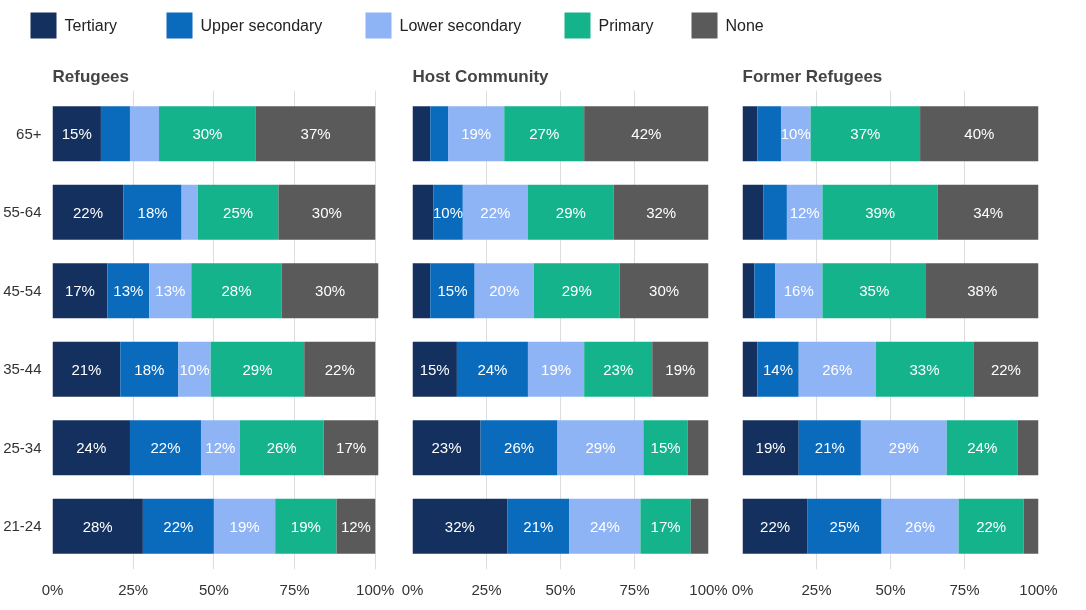 The height and width of the screenshot is (610, 1086). What do you see at coordinates (988, 212) in the screenshot?
I see `data-label: 34%` at bounding box center [988, 212].